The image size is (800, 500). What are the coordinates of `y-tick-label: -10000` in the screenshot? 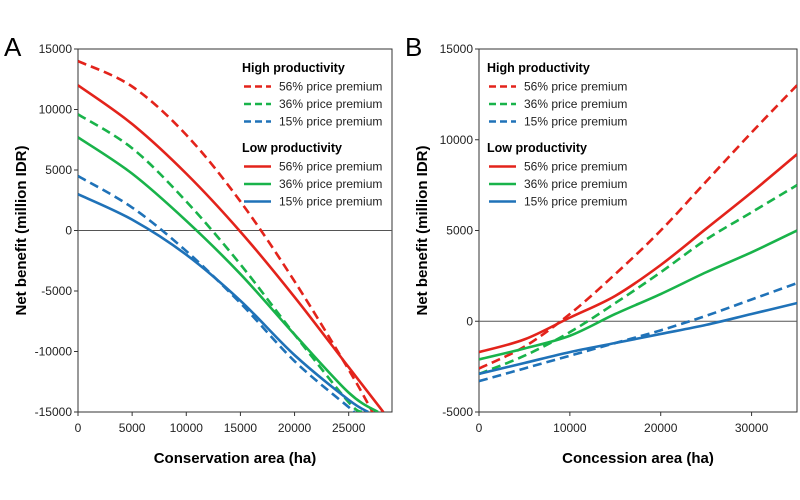 It's located at (54, 352).